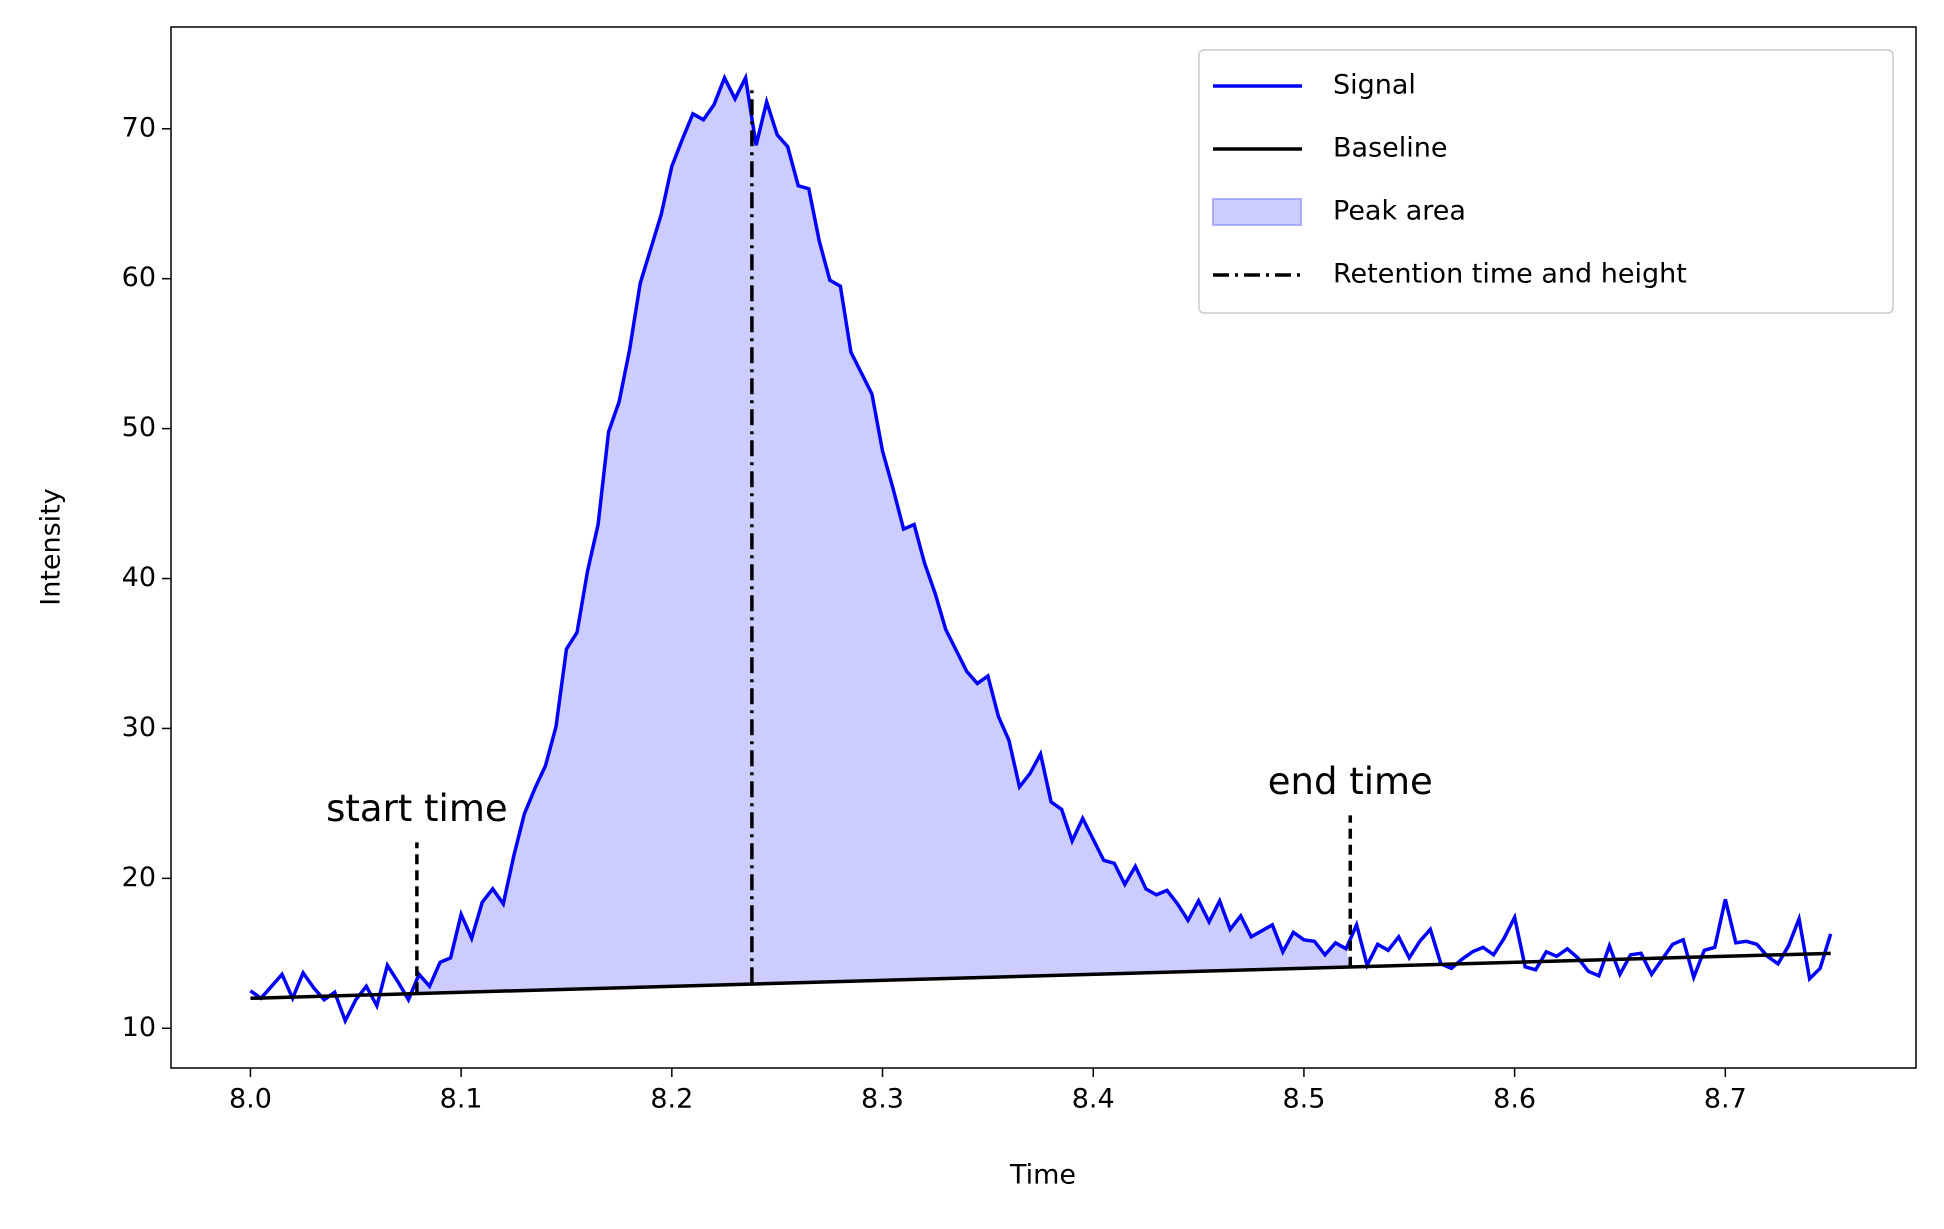  Describe the element at coordinates (1374, 85) in the screenshot. I see `legend-label: Signal` at that location.